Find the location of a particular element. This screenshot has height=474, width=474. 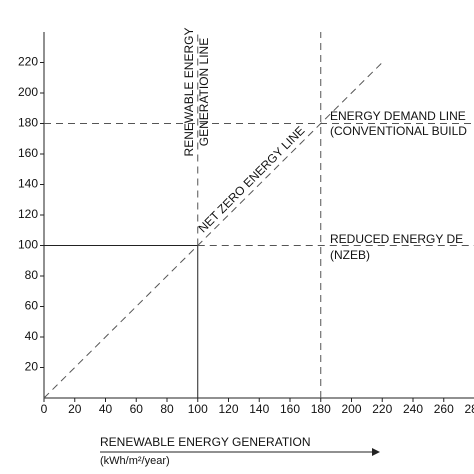

x-tick-label: 200 is located at coordinates (351, 409).